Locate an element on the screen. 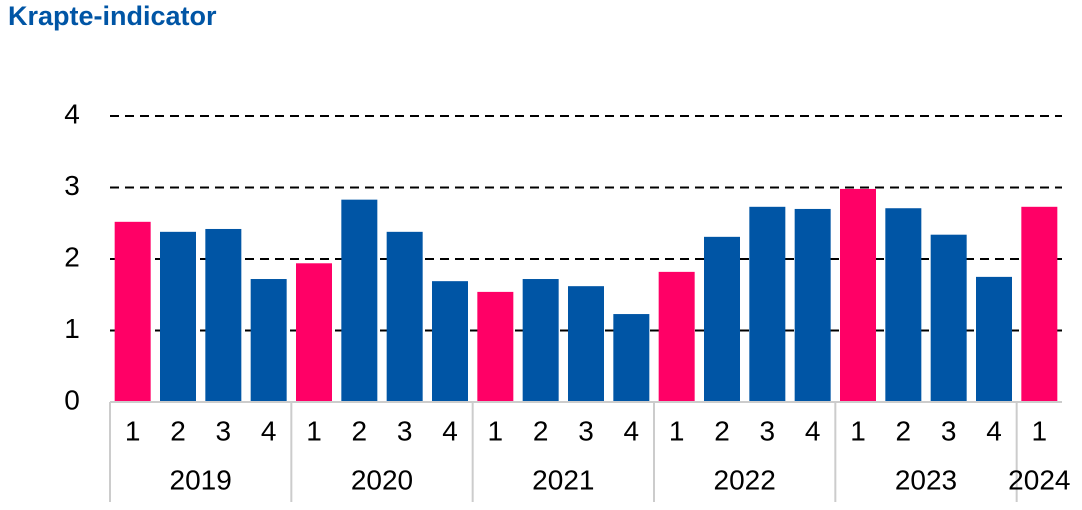 This screenshot has width=1082, height=510. y-tick-label: 2 is located at coordinates (72, 256).